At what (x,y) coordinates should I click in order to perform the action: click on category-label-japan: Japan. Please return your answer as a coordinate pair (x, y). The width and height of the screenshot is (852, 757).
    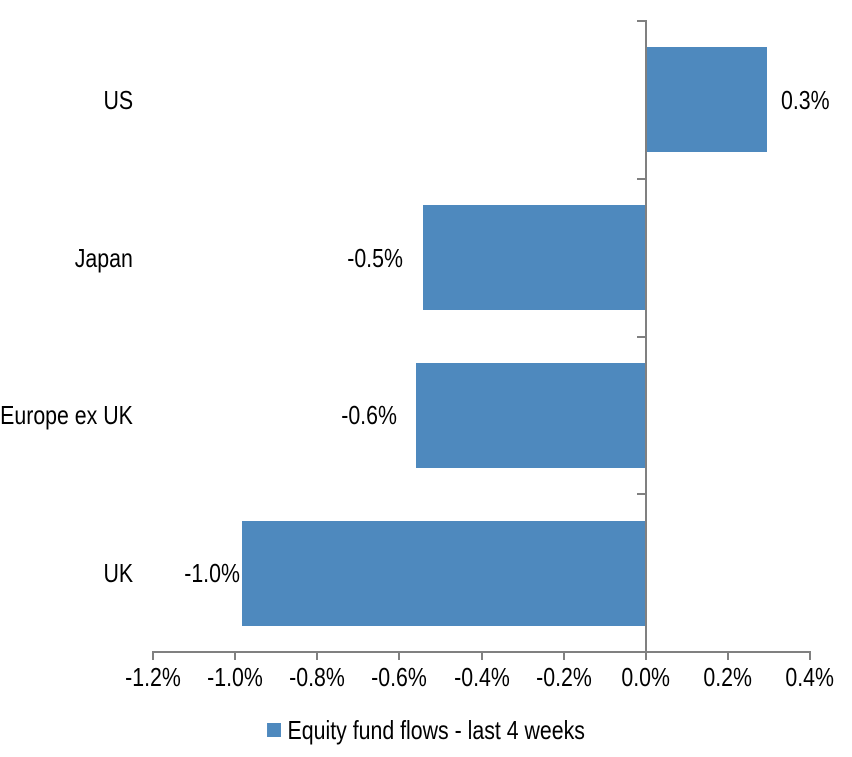
    Looking at the image, I should click on (97, 258).